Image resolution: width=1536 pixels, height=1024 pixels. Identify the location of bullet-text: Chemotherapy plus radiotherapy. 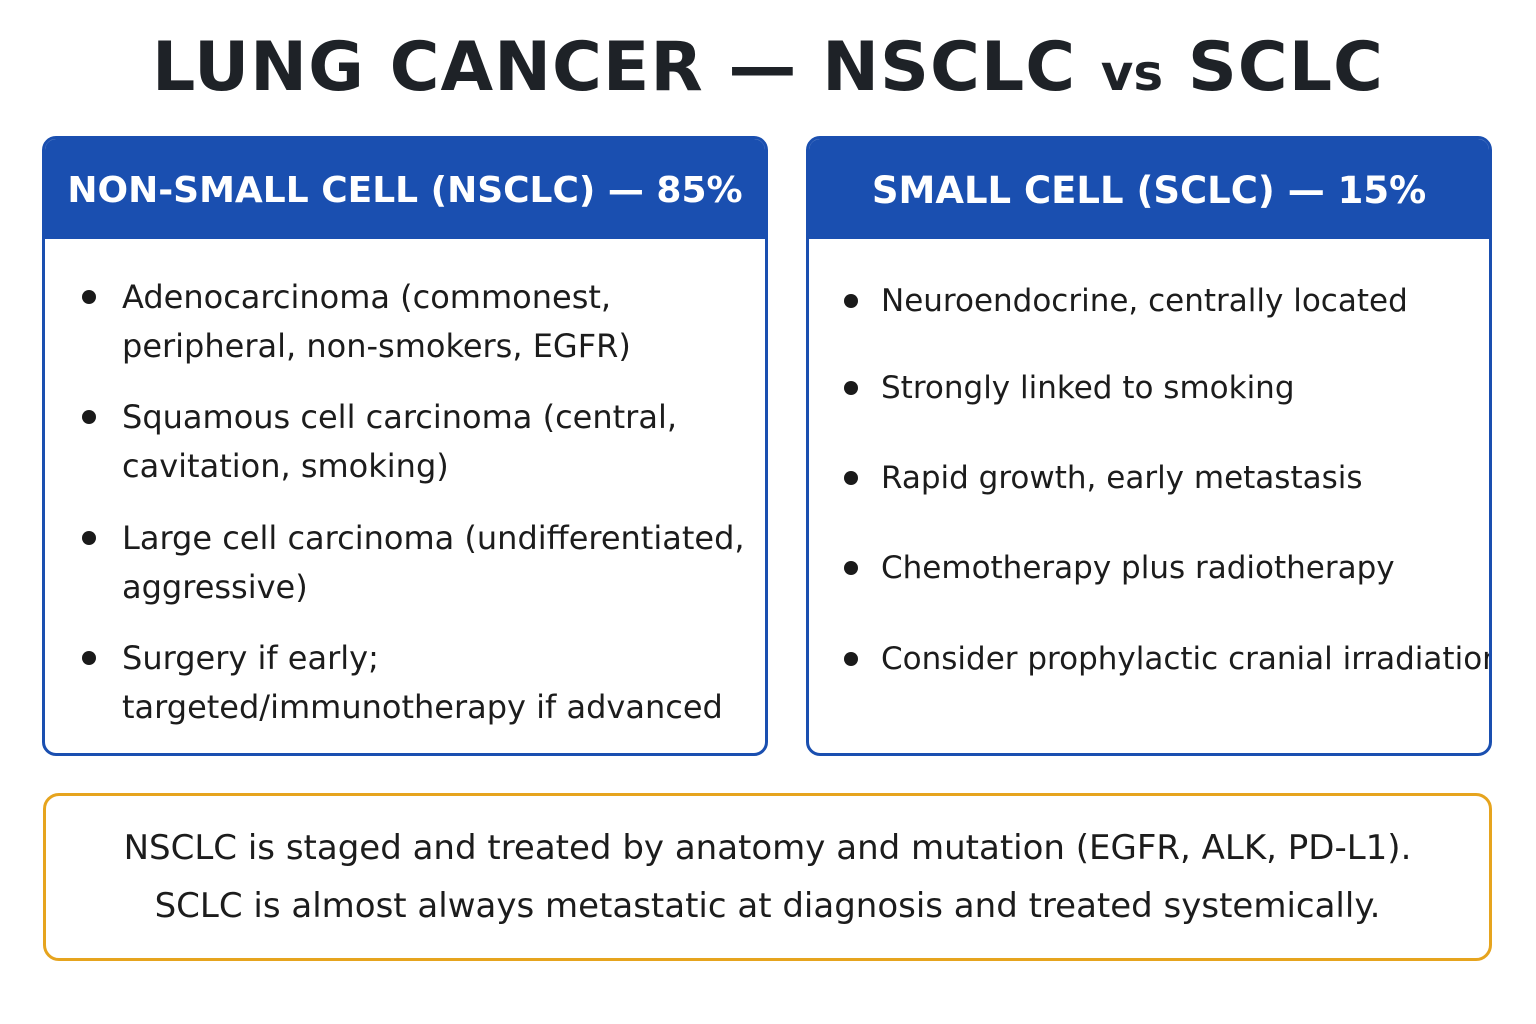
(1138, 568).